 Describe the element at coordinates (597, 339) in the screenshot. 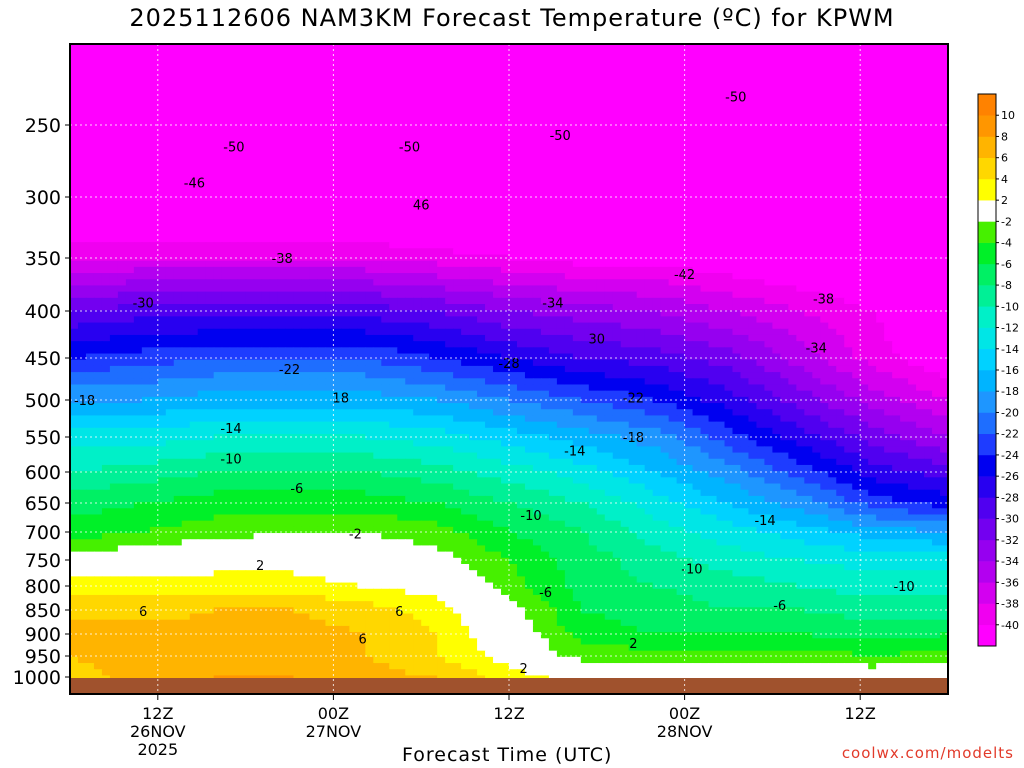

I see `contour-label: 30` at that location.